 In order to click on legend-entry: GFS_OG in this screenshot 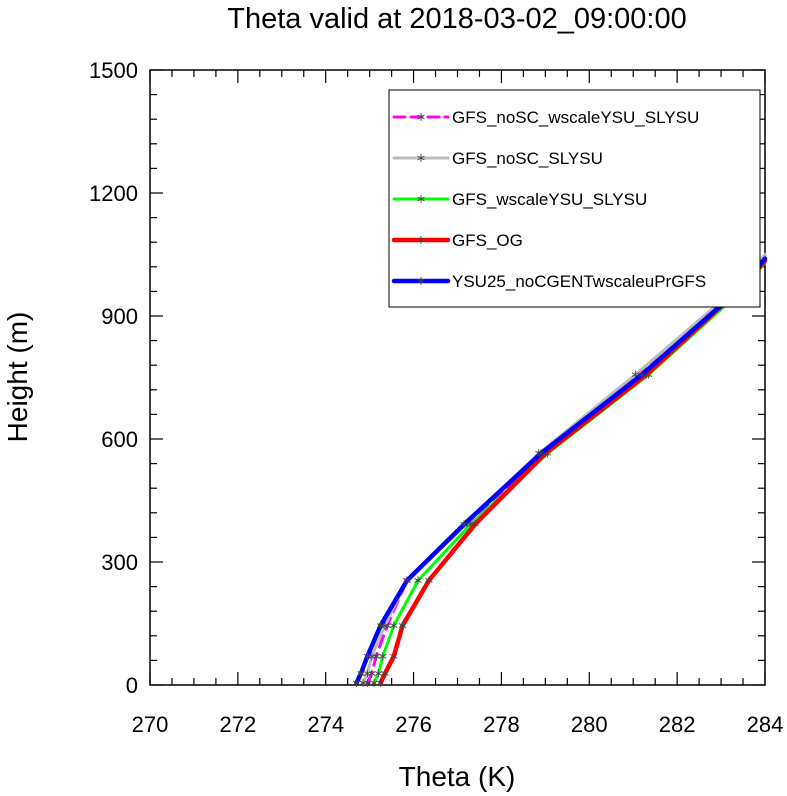, I will do `click(457, 240)`.